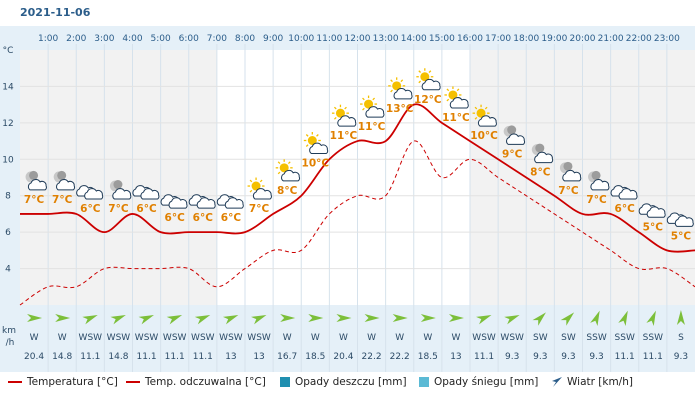 This screenshot has height=408, width=695. Describe the element at coordinates (301, 39) in the screenshot. I see `hour-tick-label: 10:00` at that location.